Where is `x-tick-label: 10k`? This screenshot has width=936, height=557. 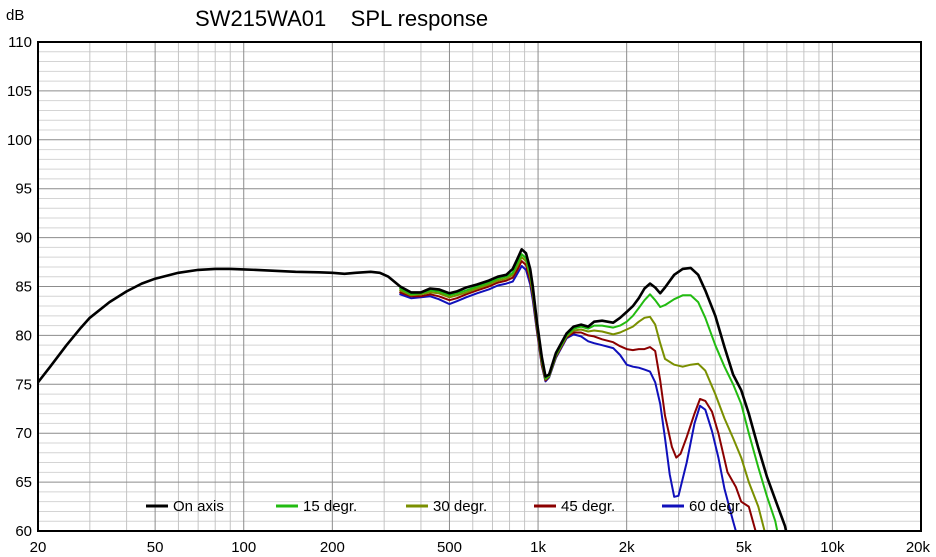
x-tick-label: 10k is located at coordinates (832, 547).